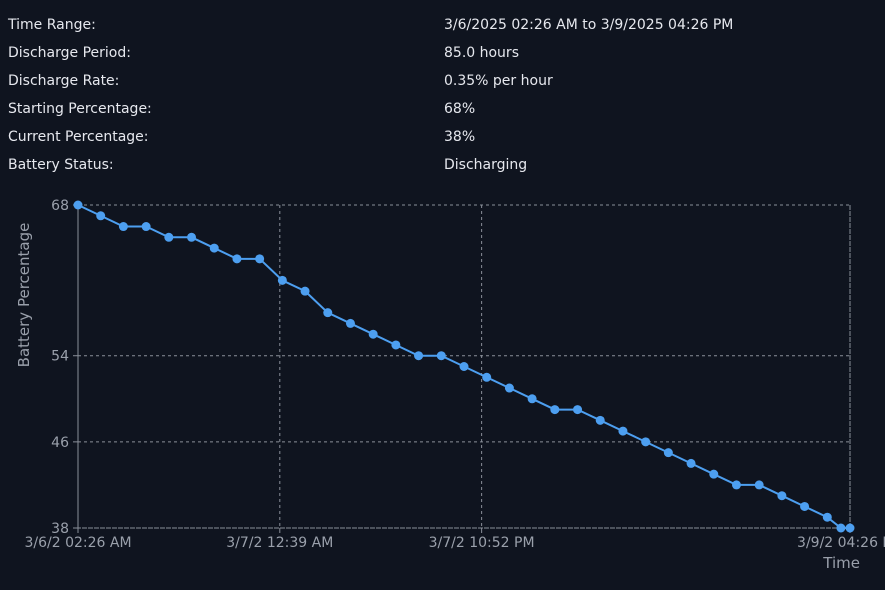 The image size is (885, 590). Describe the element at coordinates (460, 137) in the screenshot. I see `info-value: 38%` at that location.